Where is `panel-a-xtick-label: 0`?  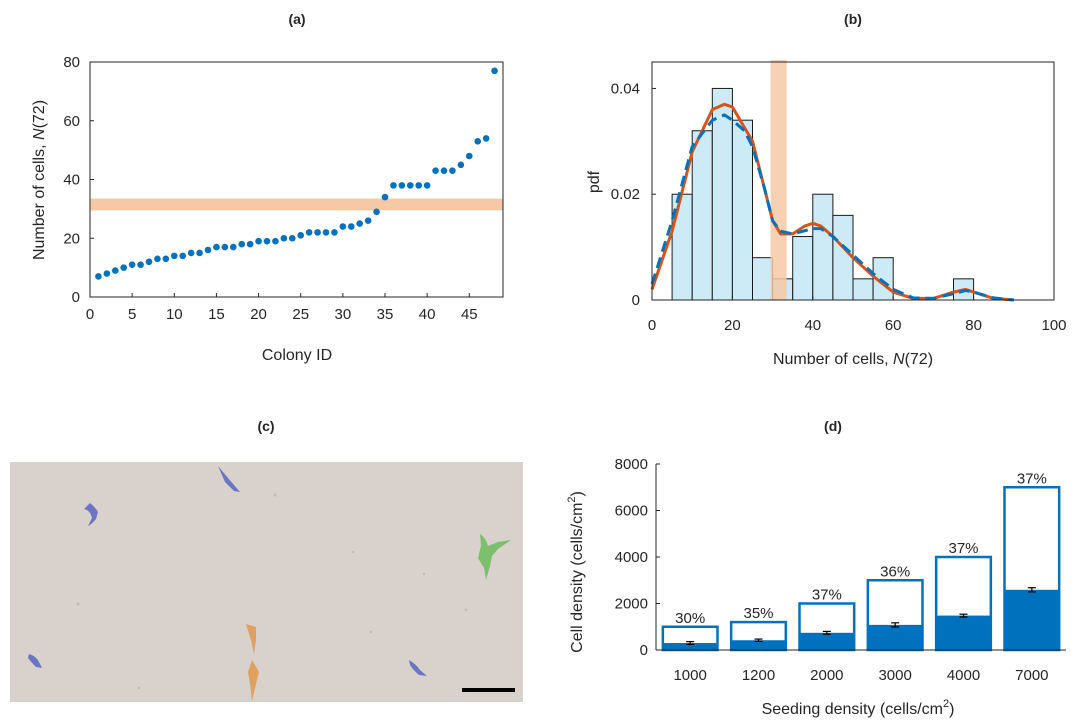 panel-a-xtick-label: 0 is located at coordinates (90, 314).